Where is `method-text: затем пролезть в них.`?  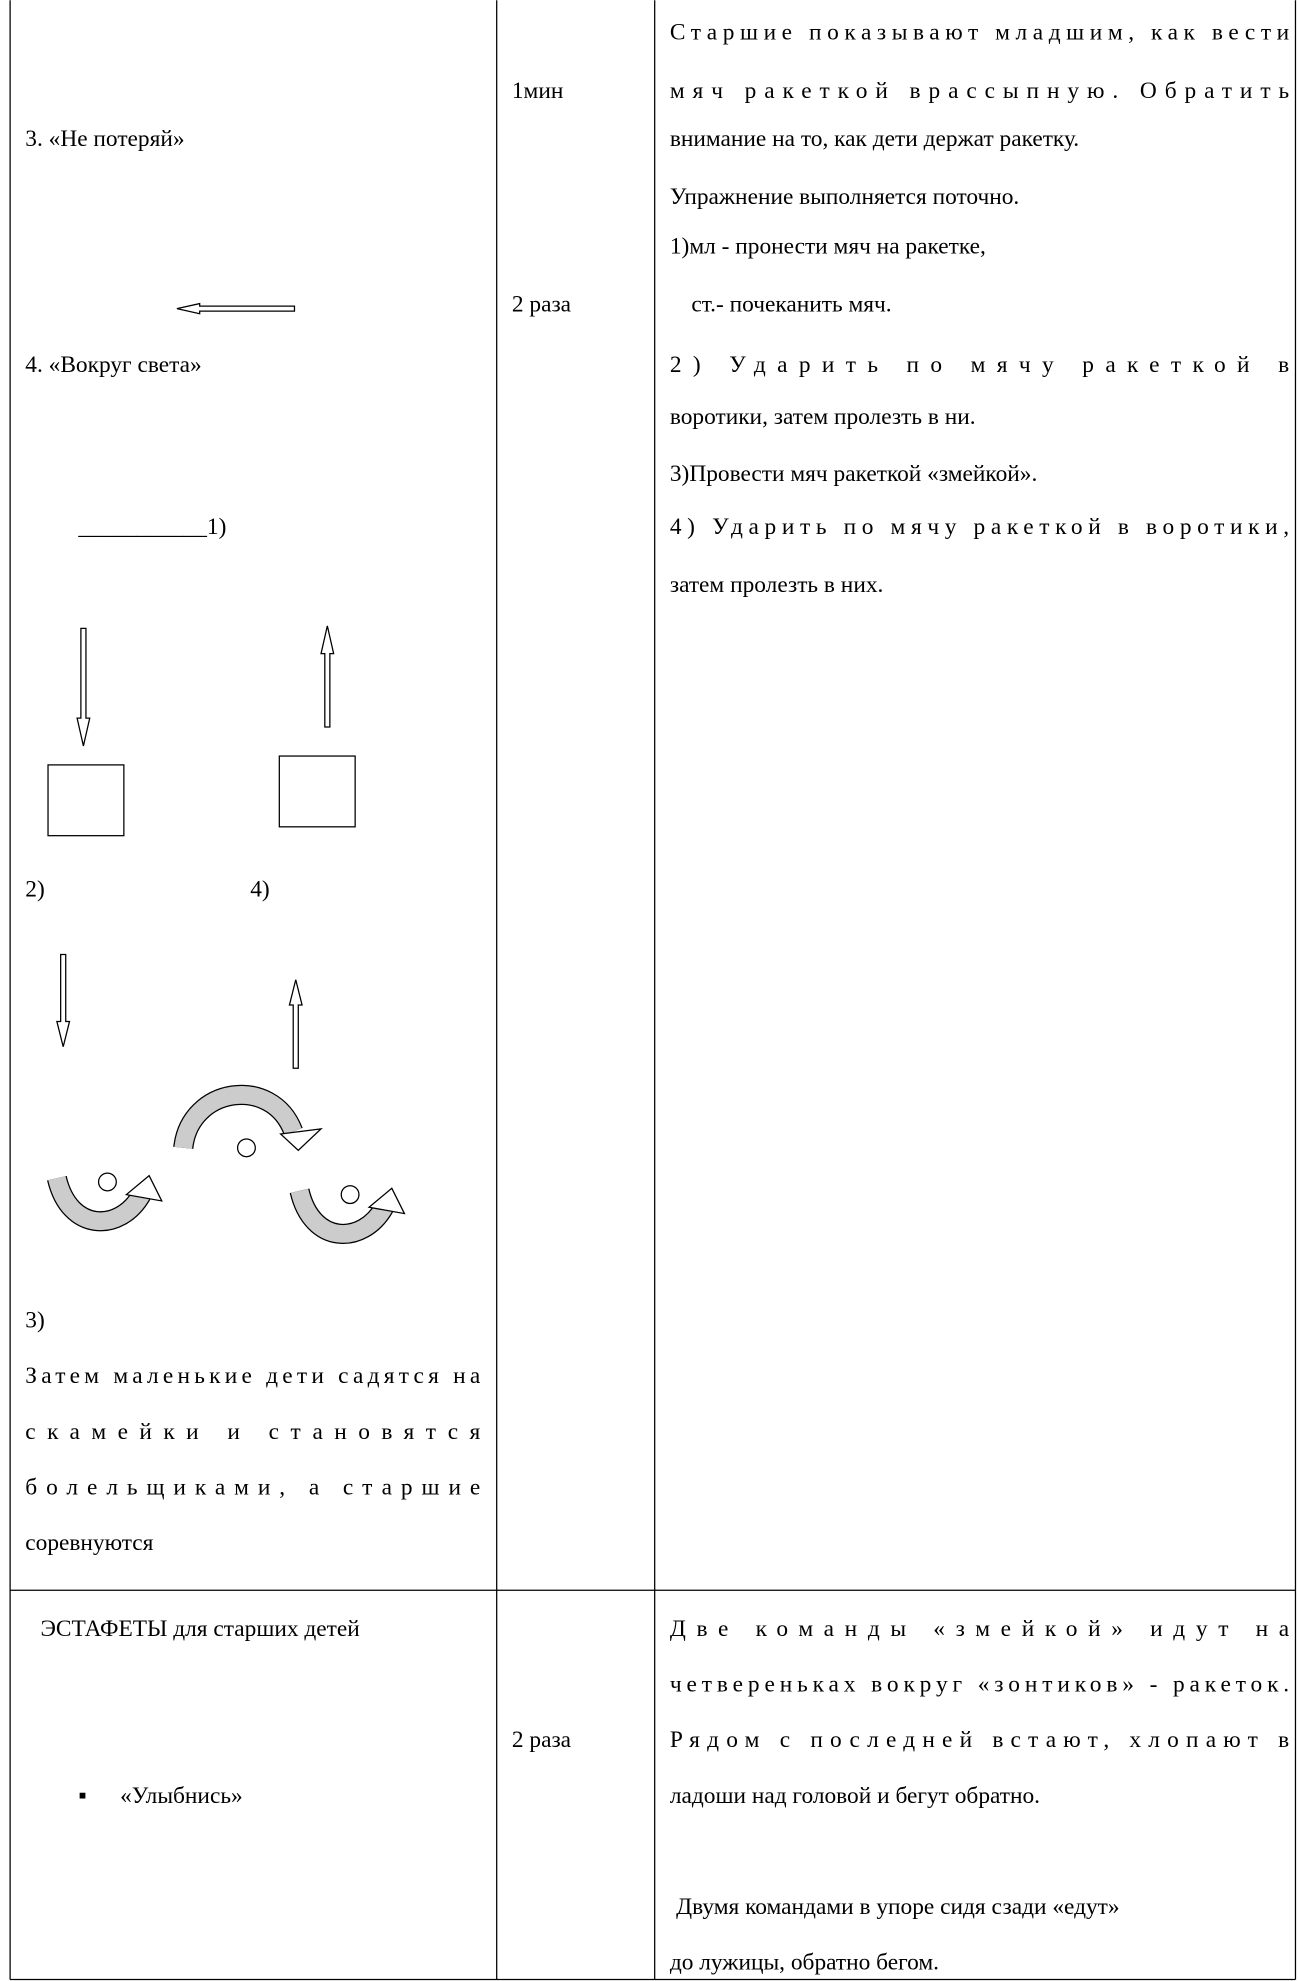 method-text: затем пролезть в них. is located at coordinates (777, 585).